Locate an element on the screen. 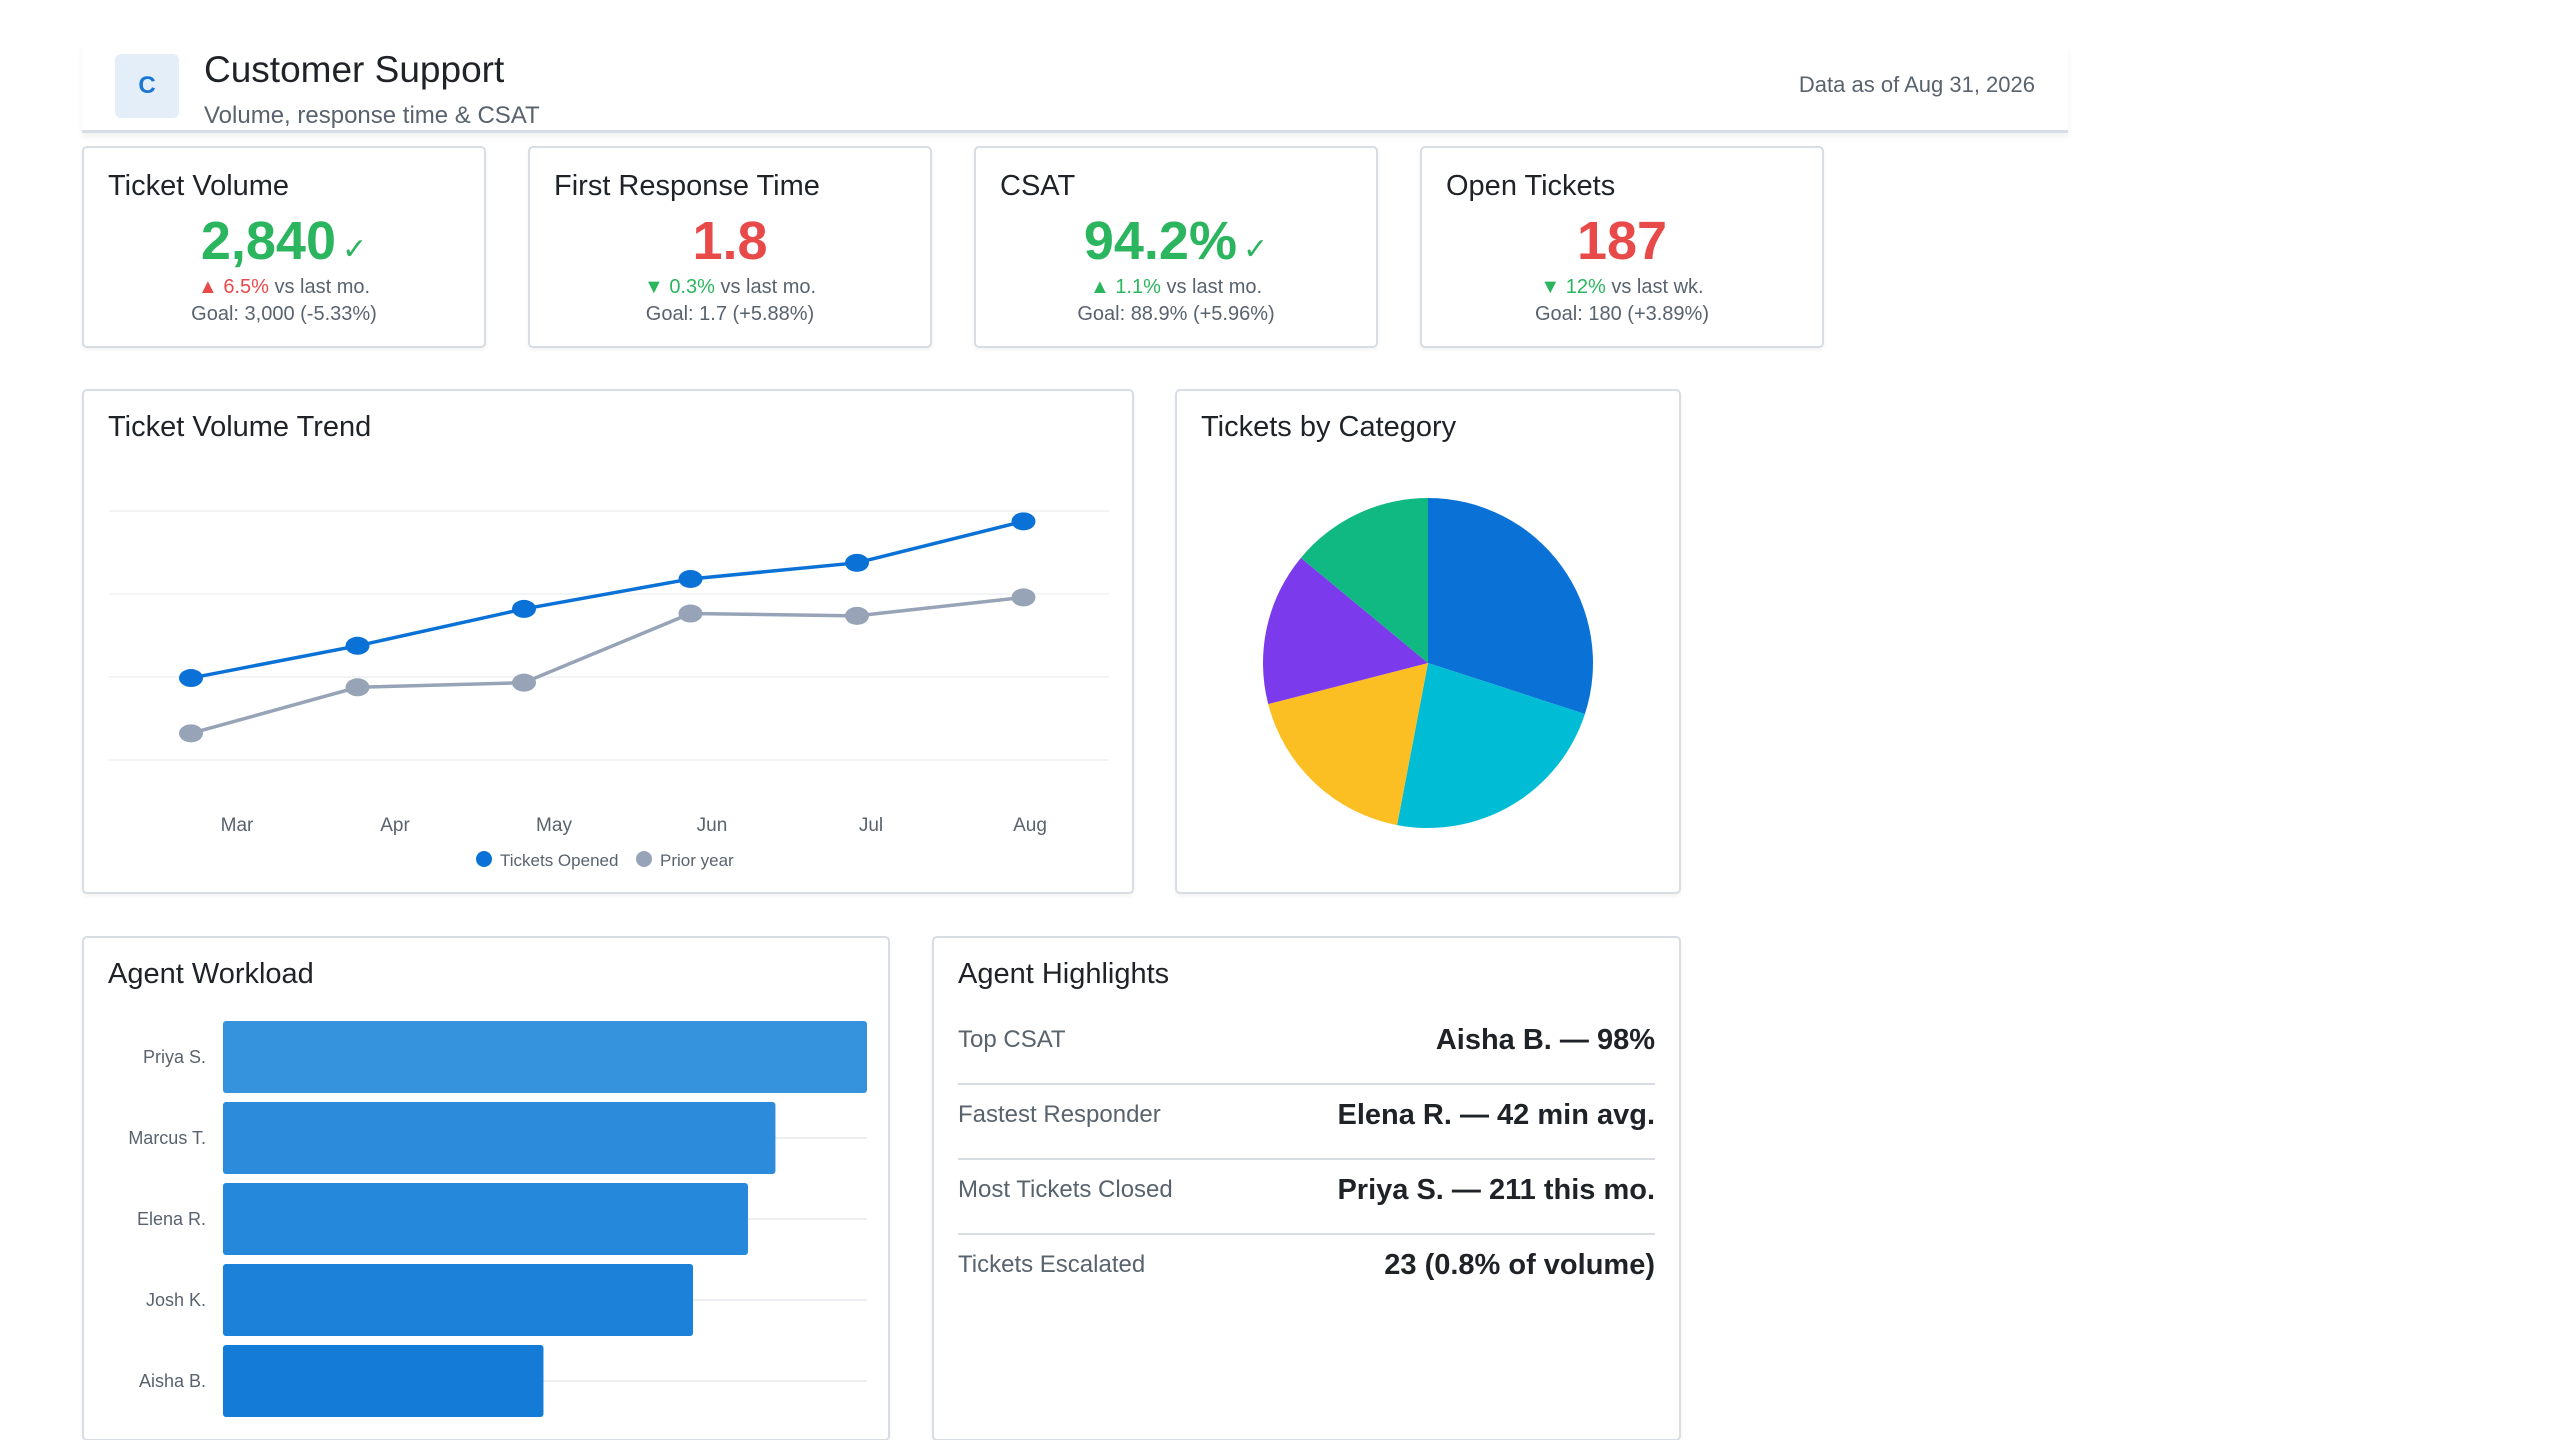  bar-chart: Priya S. Marcus T. Elena R. Josh K. Aisha B. is located at coordinates (497, 1219).